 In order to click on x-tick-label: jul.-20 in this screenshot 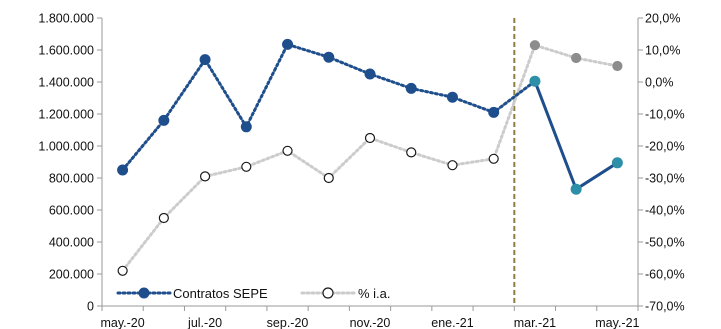, I will do `click(204, 322)`.